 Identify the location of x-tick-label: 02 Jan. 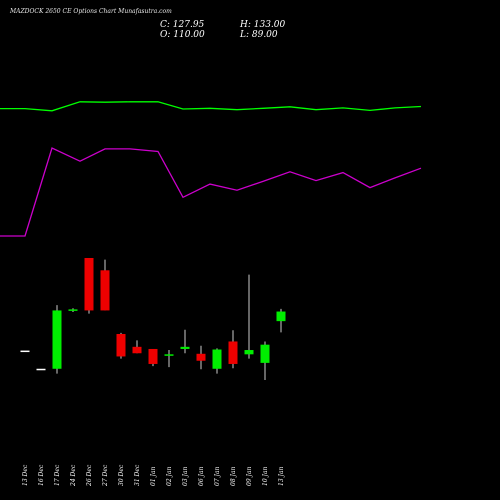
(169, 476).